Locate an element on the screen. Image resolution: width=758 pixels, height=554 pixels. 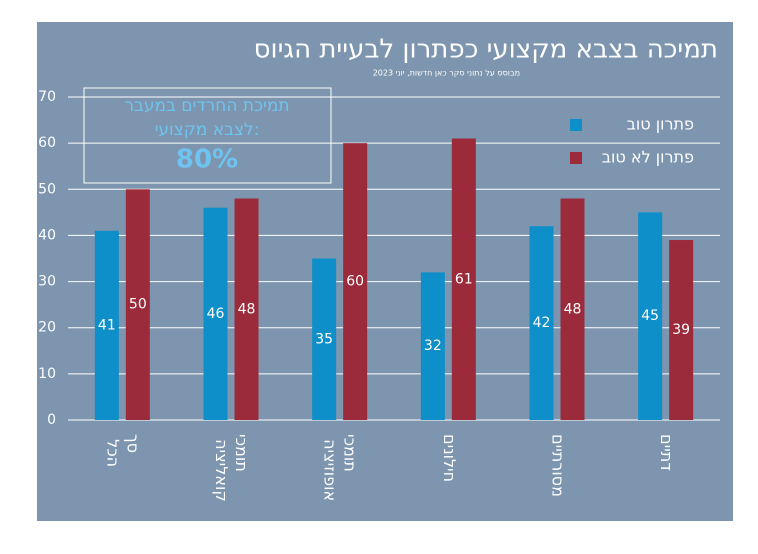
x-tick-label: מסורתיים is located at coordinates (558, 465).